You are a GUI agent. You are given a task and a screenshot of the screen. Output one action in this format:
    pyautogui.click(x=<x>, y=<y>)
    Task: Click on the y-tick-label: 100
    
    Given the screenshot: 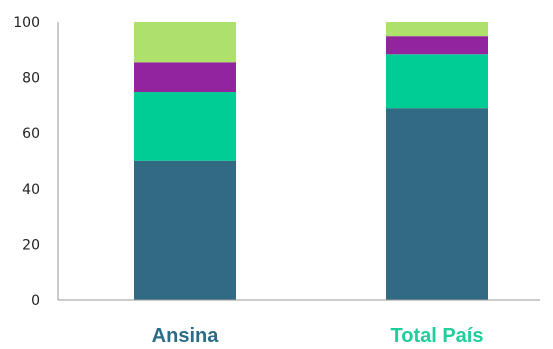 What is the action you would take?
    pyautogui.click(x=26, y=23)
    